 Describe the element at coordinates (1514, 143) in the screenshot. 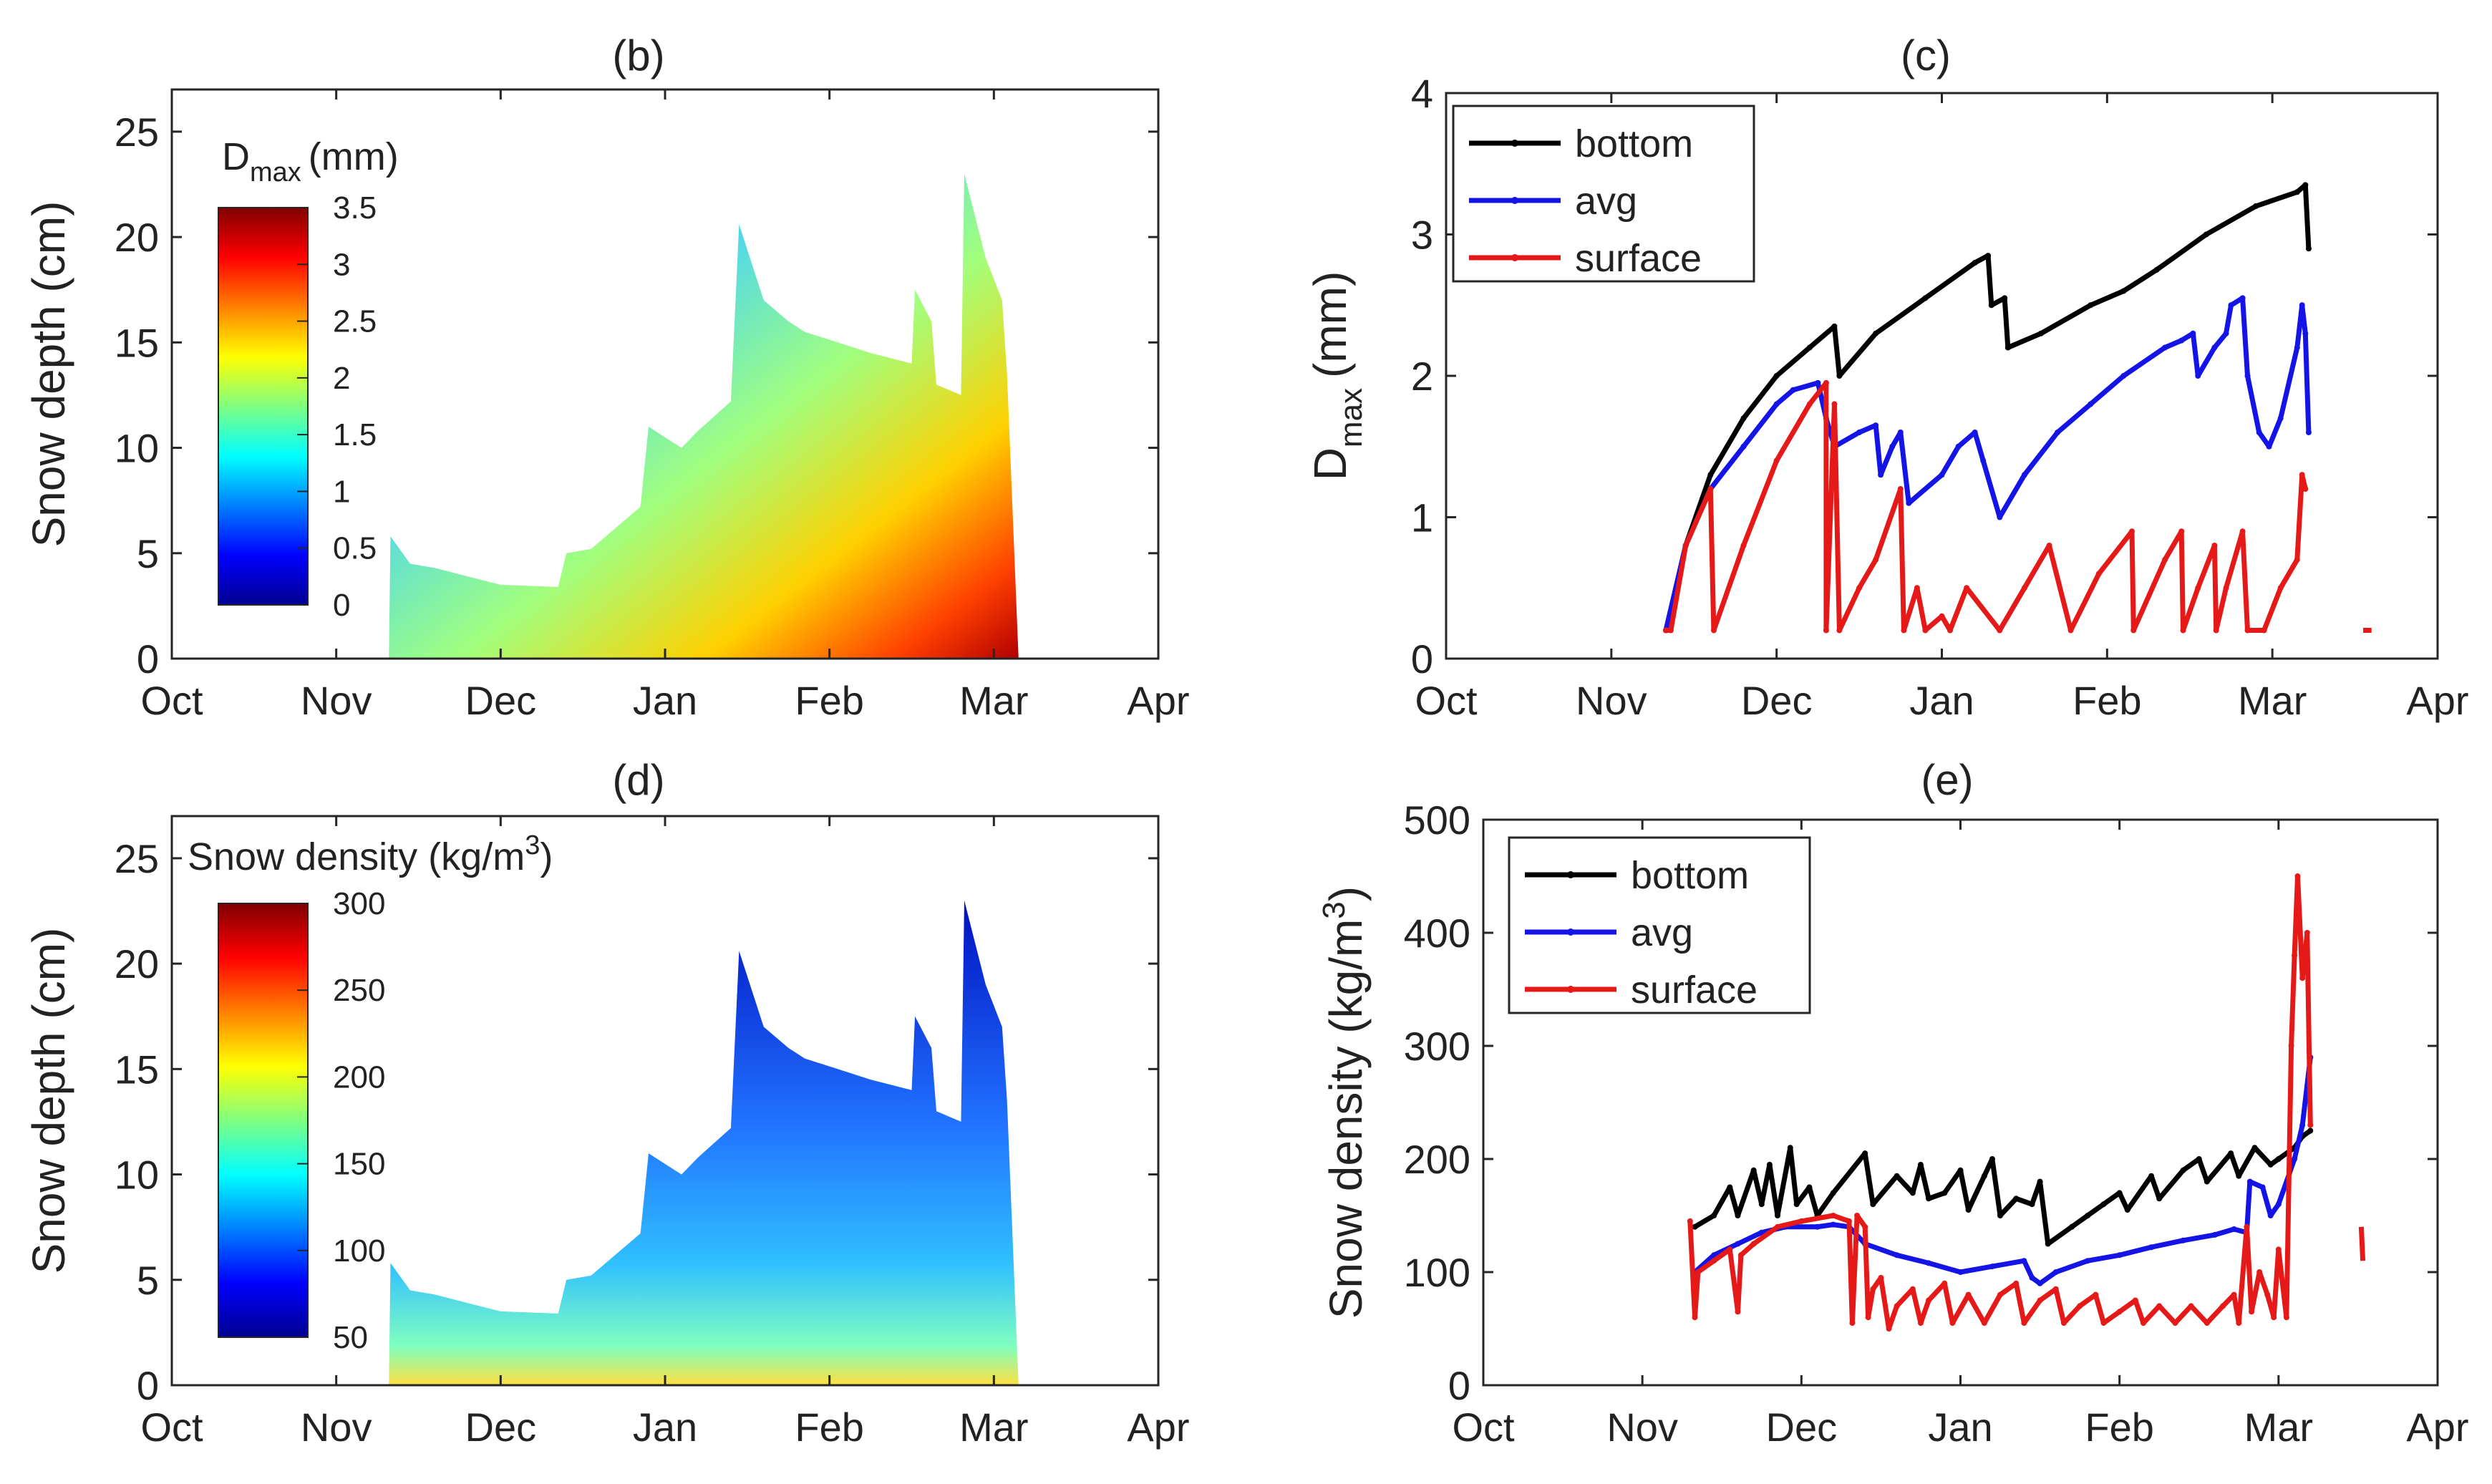

I see `legend-marker-bottom` at that location.